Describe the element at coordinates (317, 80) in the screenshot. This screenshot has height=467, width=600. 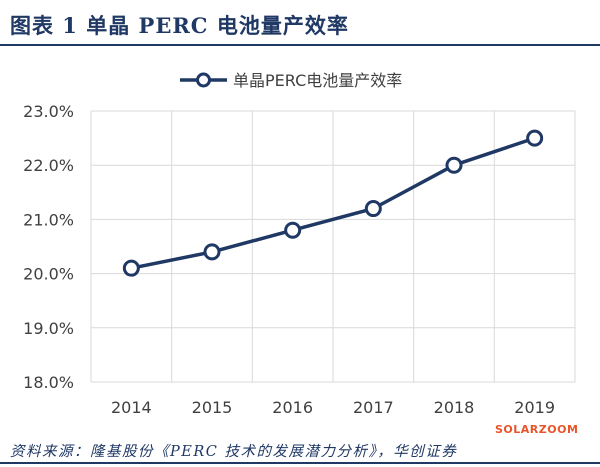
I see `legend-label: 单晶PERC电池量产效率` at that location.